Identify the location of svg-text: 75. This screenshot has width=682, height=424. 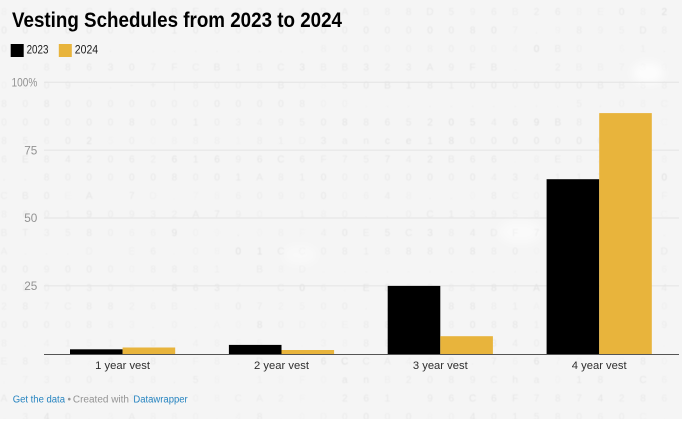
(30, 150).